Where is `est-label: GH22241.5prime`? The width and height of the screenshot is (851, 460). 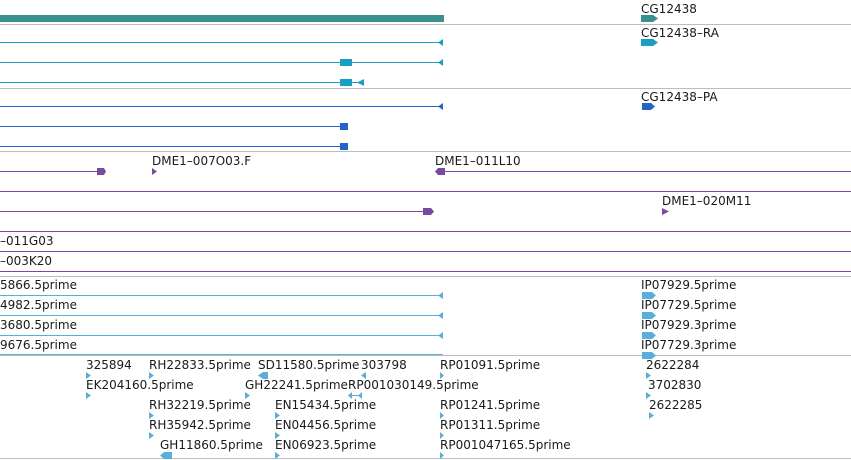
est-label: GH22241.5prime is located at coordinates (296, 385).